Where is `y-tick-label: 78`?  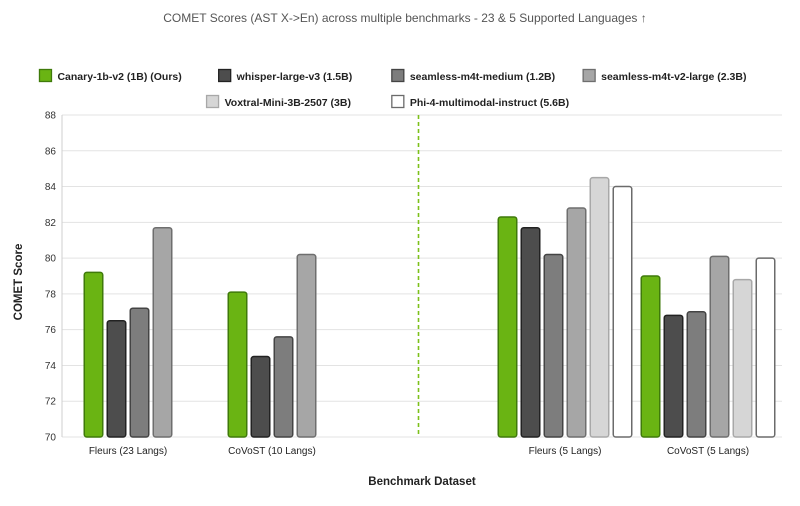
y-tick-label: 78 is located at coordinates (51, 294).